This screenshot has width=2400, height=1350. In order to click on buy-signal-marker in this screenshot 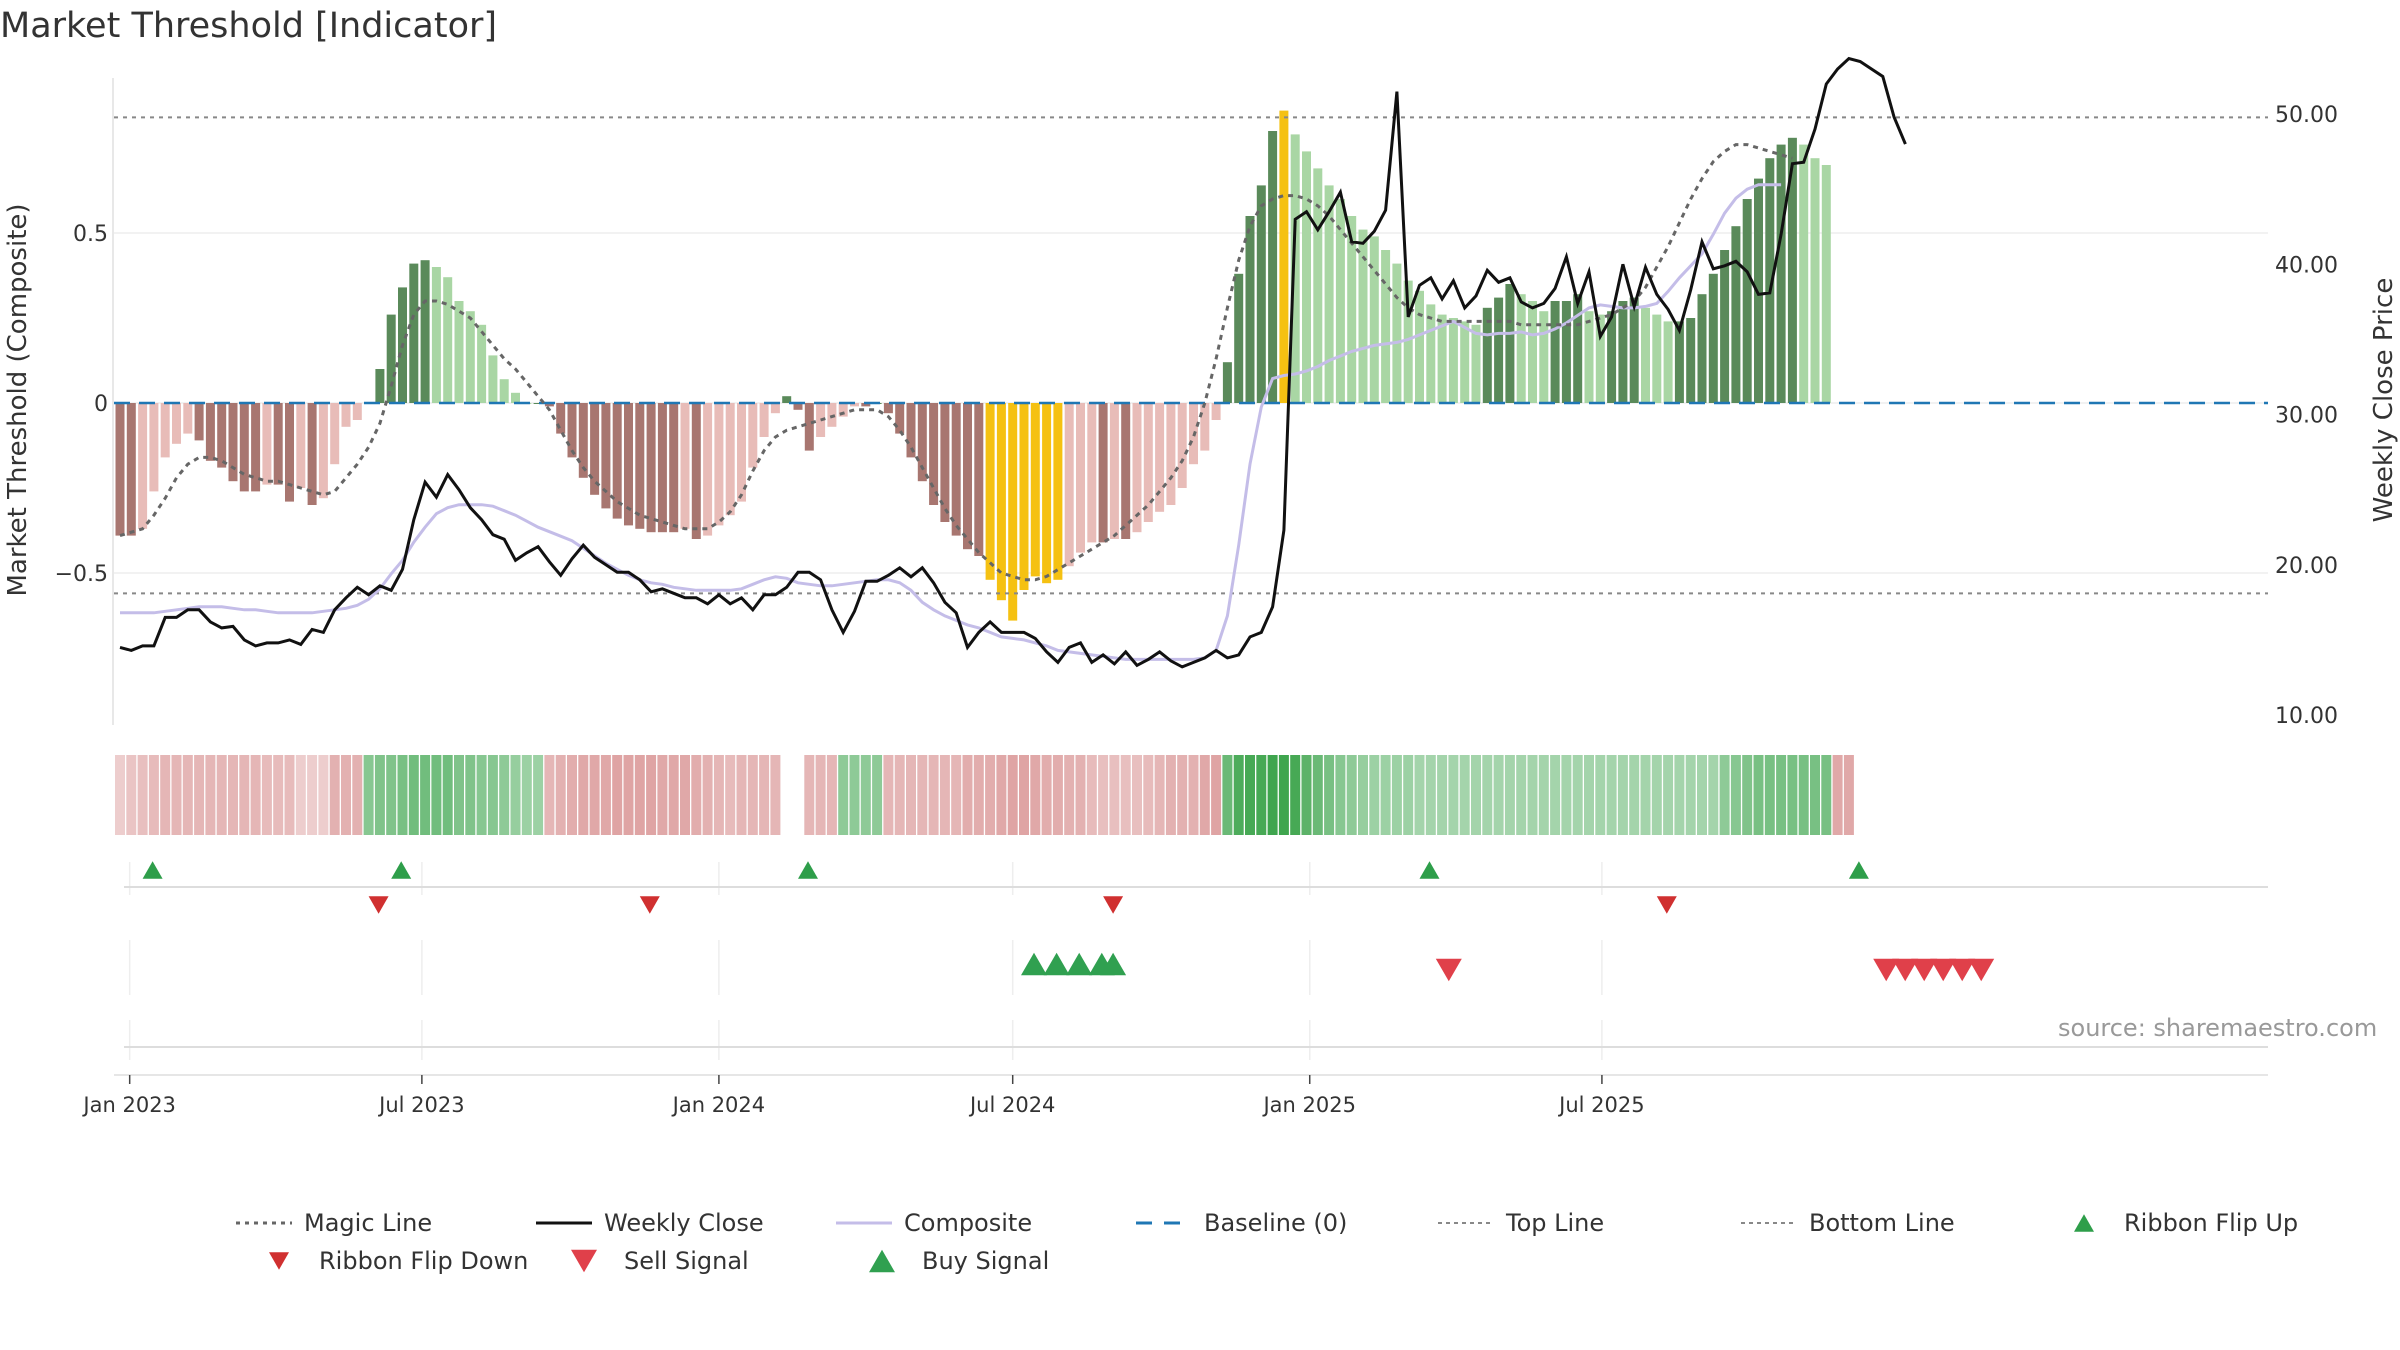, I will do `click(1113, 964)`.